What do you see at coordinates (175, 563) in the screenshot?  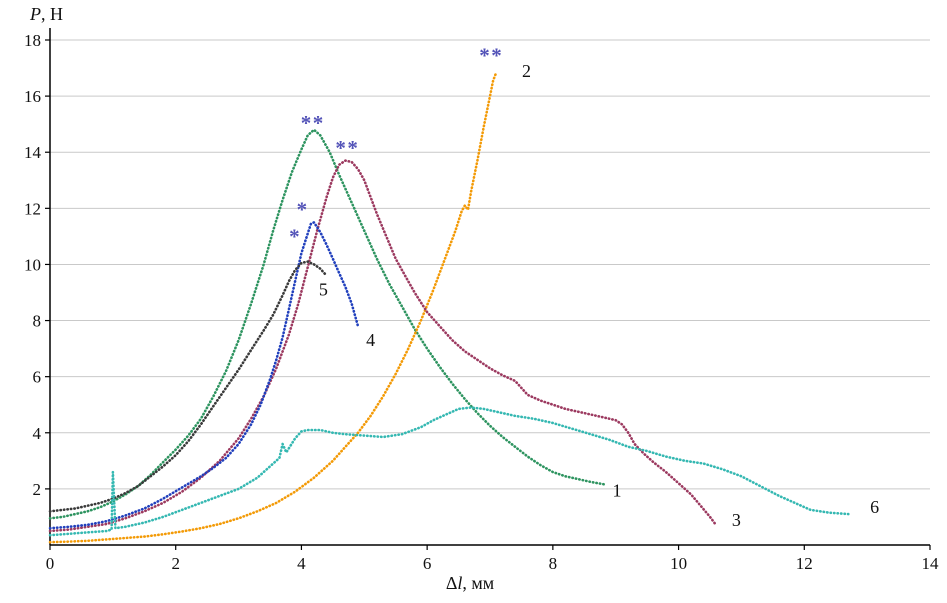 I see `x-tick-label: 2` at bounding box center [175, 563].